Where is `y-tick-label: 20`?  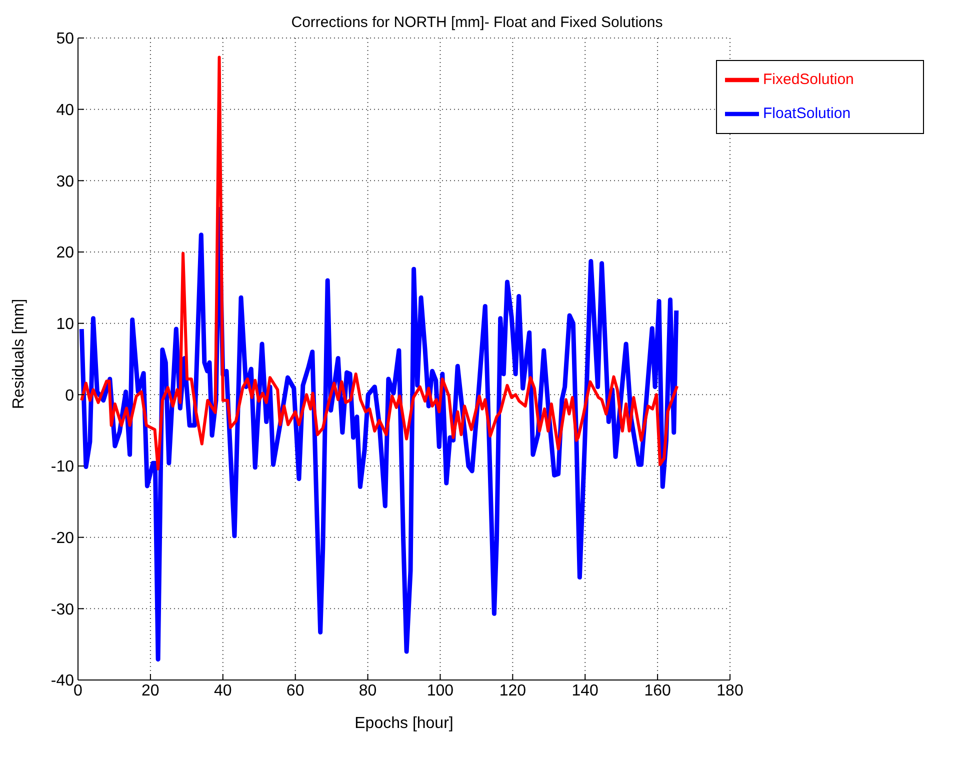
y-tick-label: 20 is located at coordinates (65, 253).